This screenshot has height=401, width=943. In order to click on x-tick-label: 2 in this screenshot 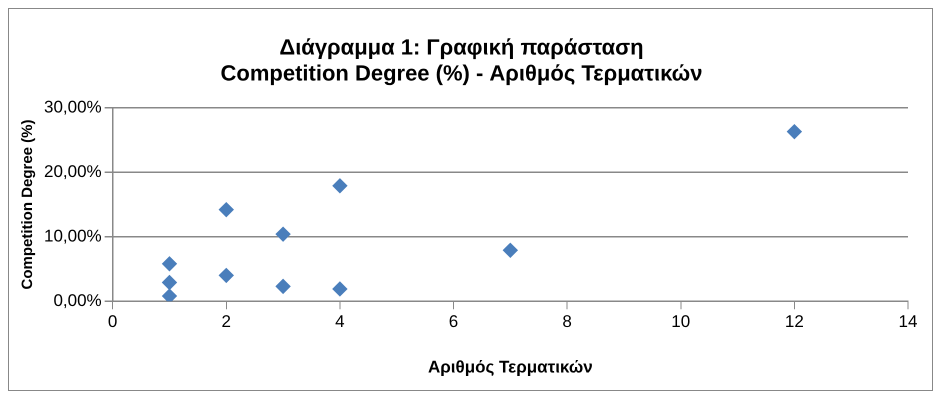, I will do `click(227, 322)`.